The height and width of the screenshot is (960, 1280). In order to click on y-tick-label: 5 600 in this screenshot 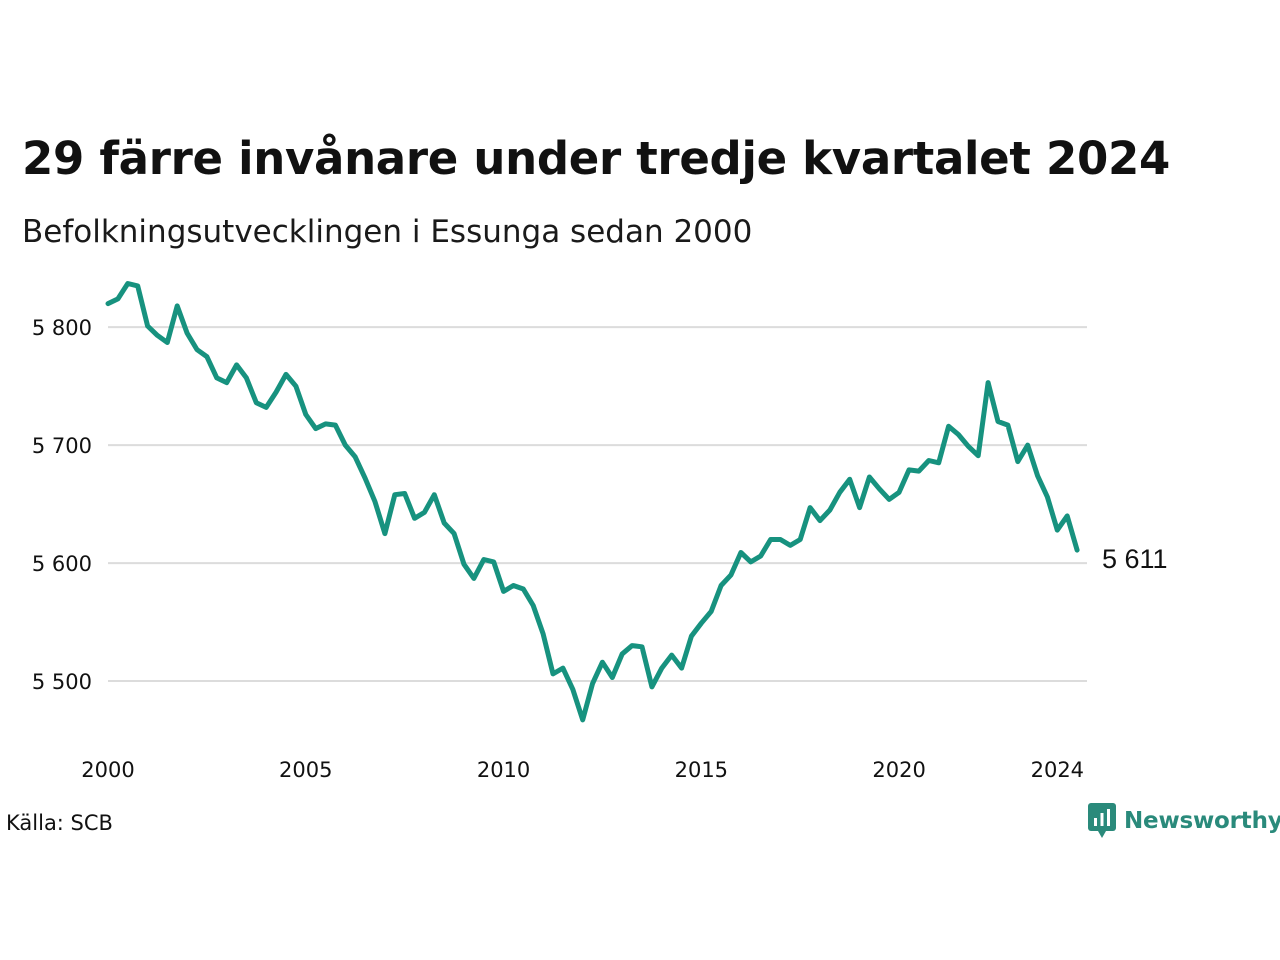, I will do `click(62, 564)`.